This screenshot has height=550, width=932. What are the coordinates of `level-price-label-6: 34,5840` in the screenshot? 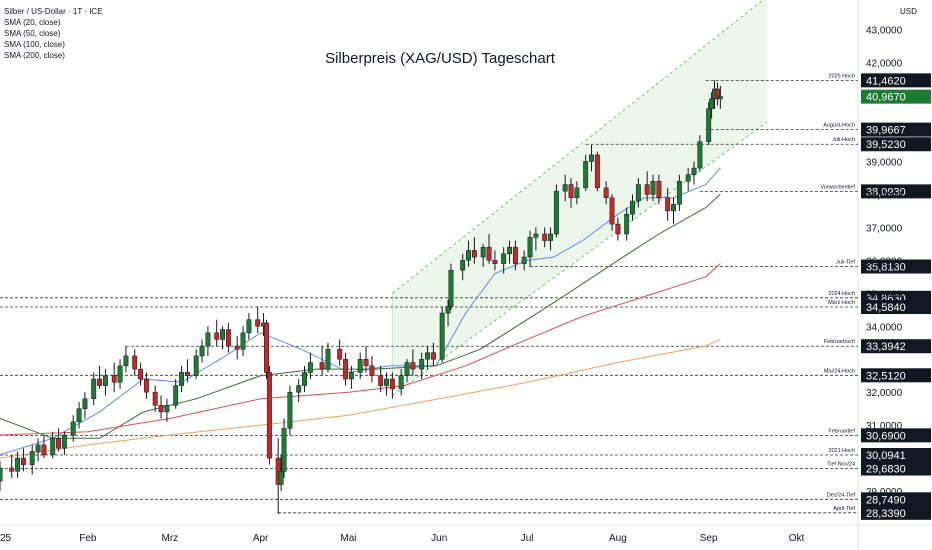 It's located at (886, 308).